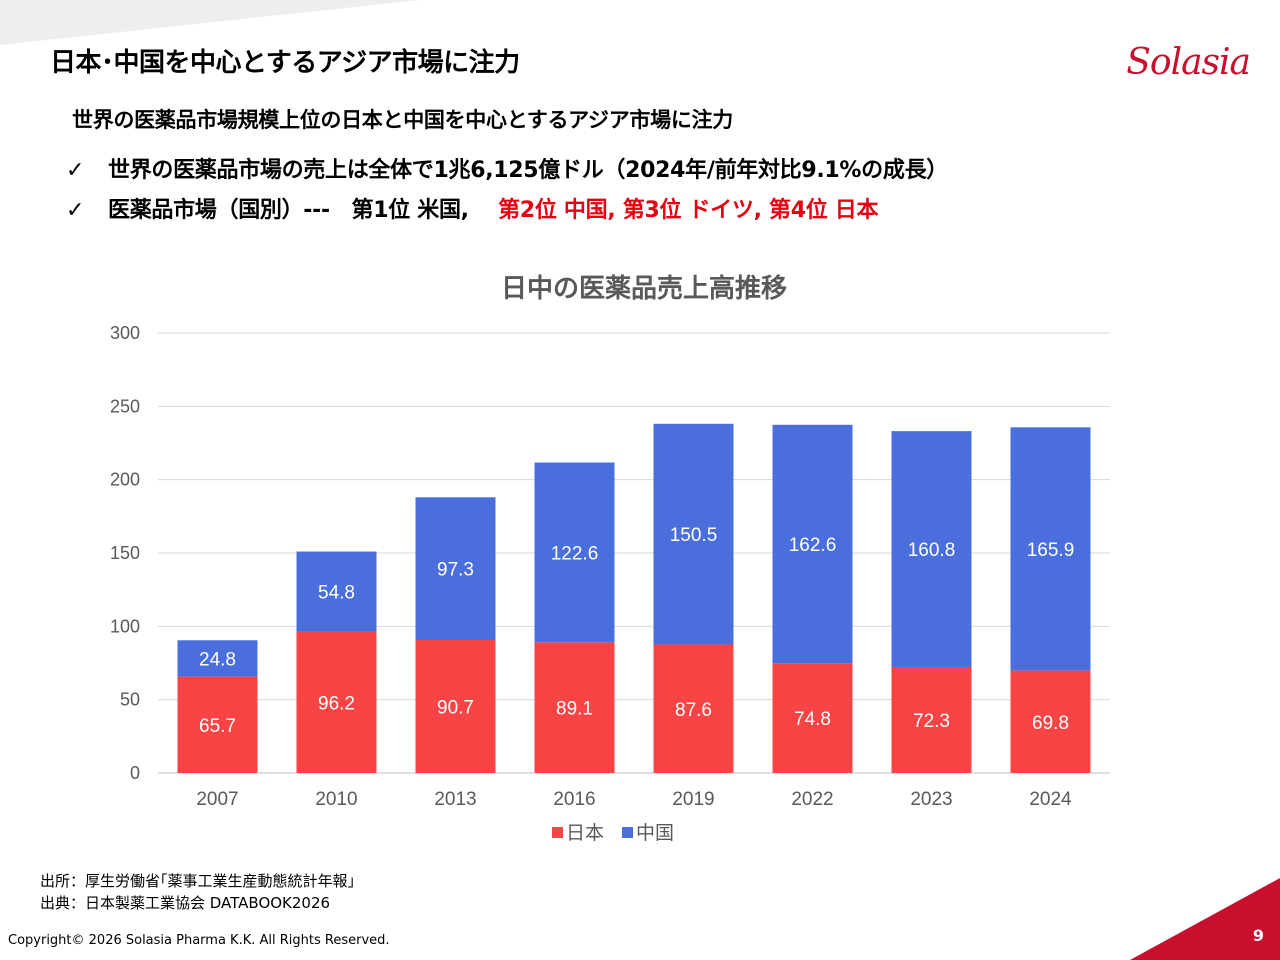  I want to click on data-label: 24.8, so click(217, 659).